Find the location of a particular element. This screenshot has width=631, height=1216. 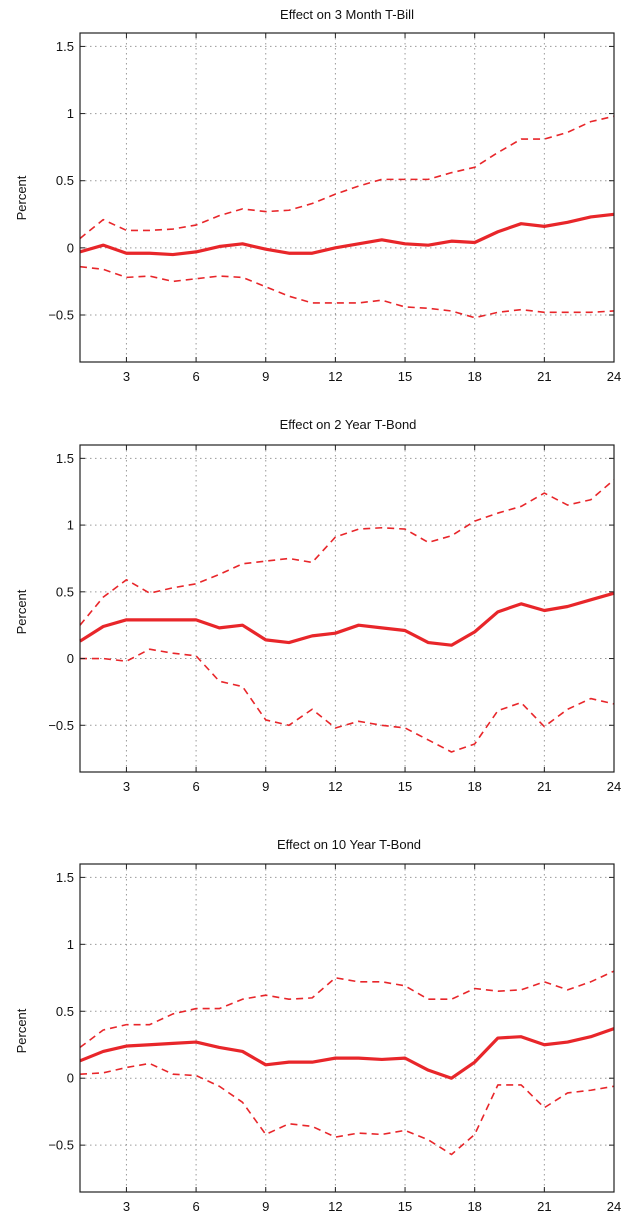

panel-title: Effect on 2 Year T-Bond is located at coordinates (348, 424).